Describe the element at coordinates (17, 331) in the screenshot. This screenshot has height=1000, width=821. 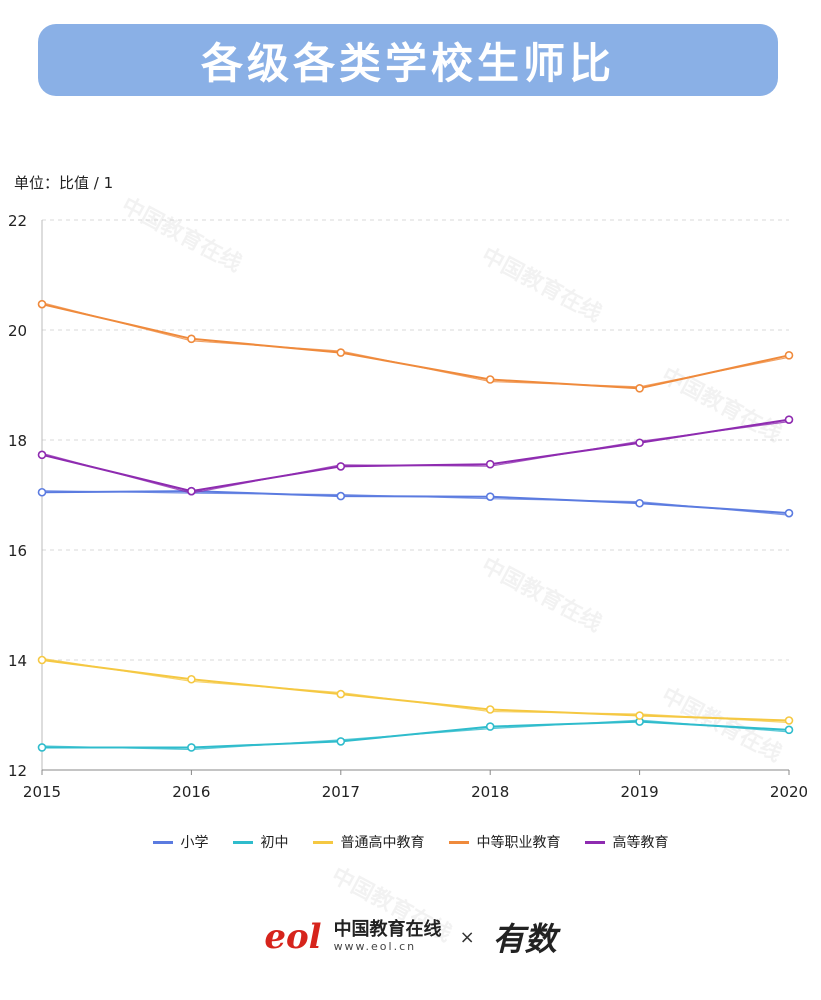
I see `y-tick-label: 20` at that location.